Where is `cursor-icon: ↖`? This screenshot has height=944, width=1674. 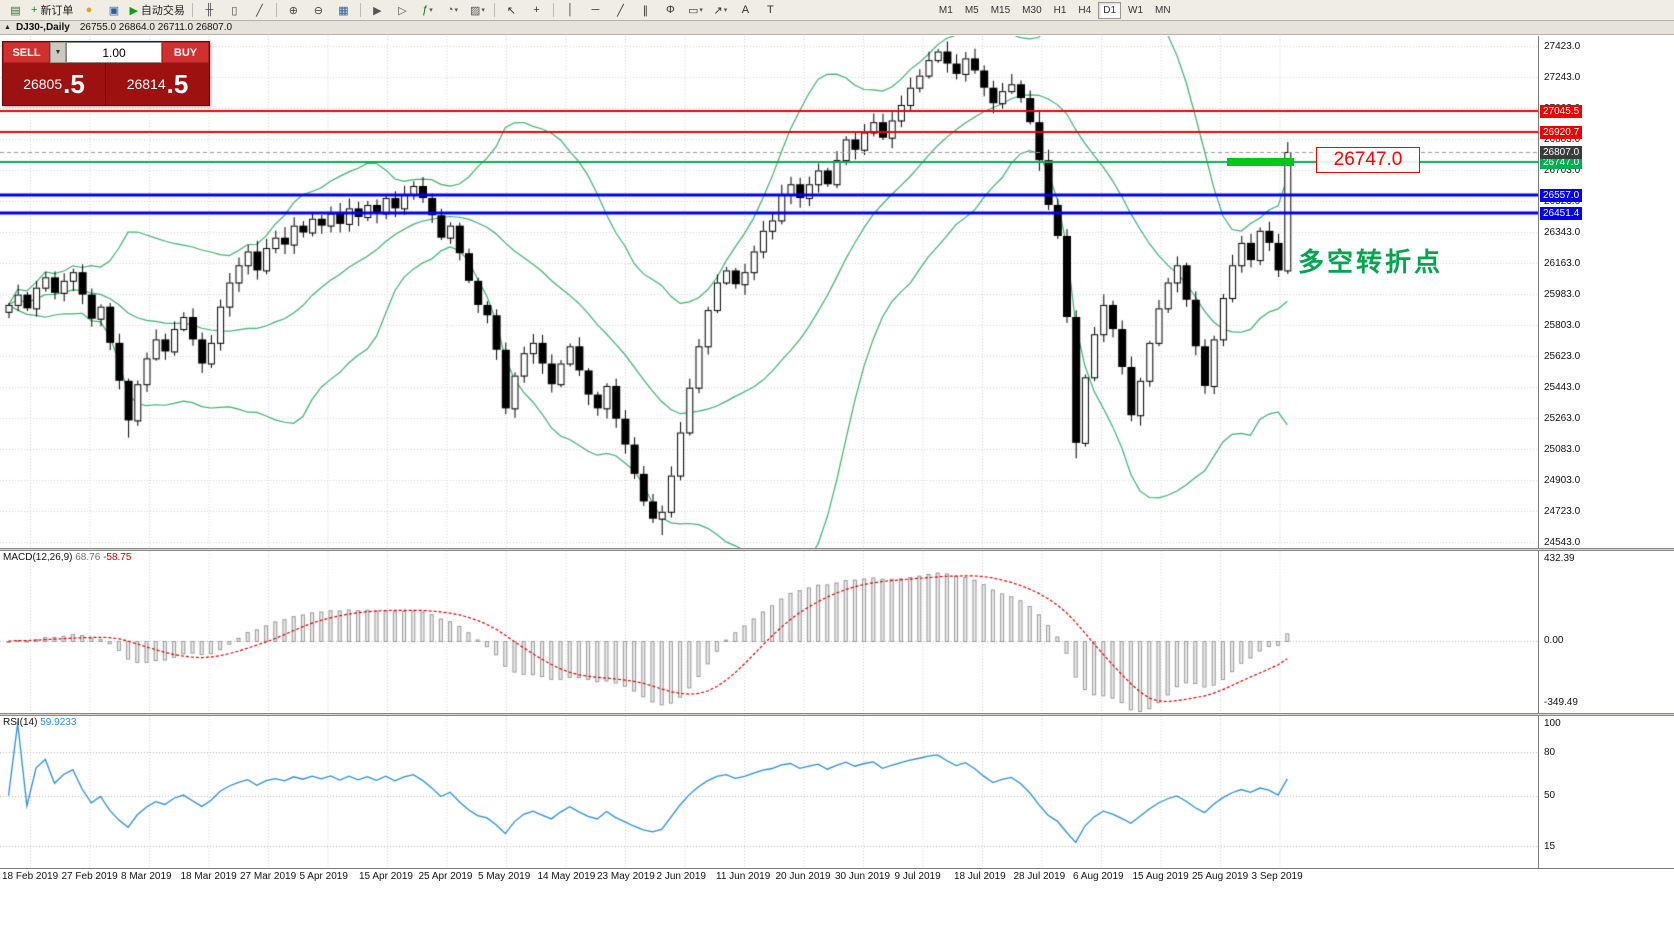
cursor-icon: ↖ is located at coordinates (511, 10).